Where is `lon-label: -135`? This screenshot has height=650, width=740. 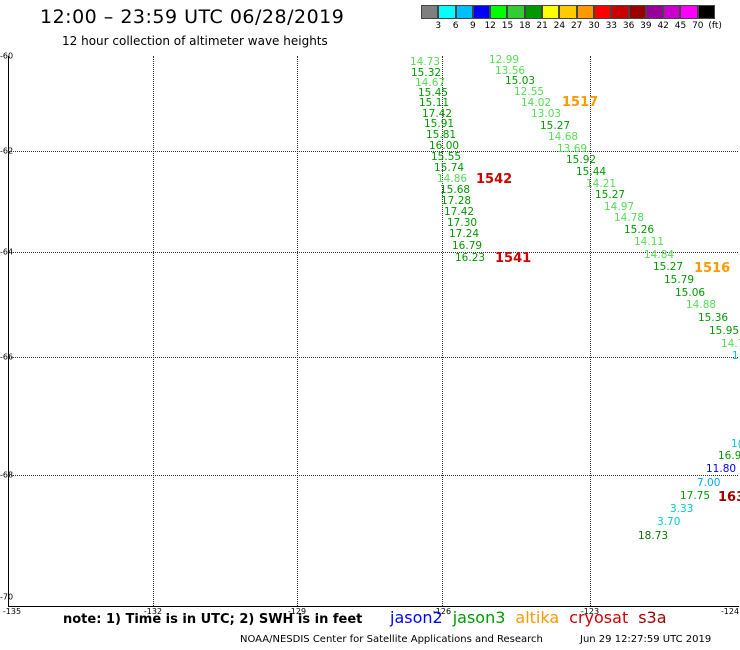 lon-label: -135 is located at coordinates (12, 611).